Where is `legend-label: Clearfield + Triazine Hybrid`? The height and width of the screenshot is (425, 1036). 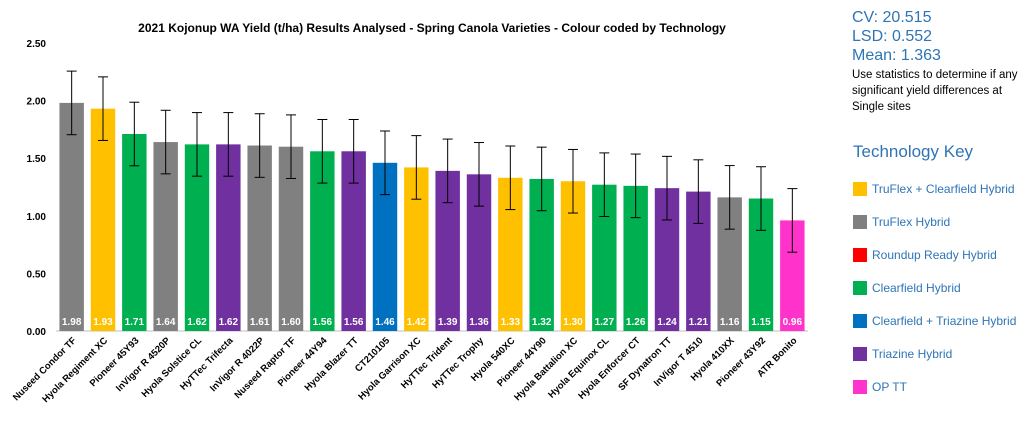
legend-label: Clearfield + Triazine Hybrid is located at coordinates (944, 321).